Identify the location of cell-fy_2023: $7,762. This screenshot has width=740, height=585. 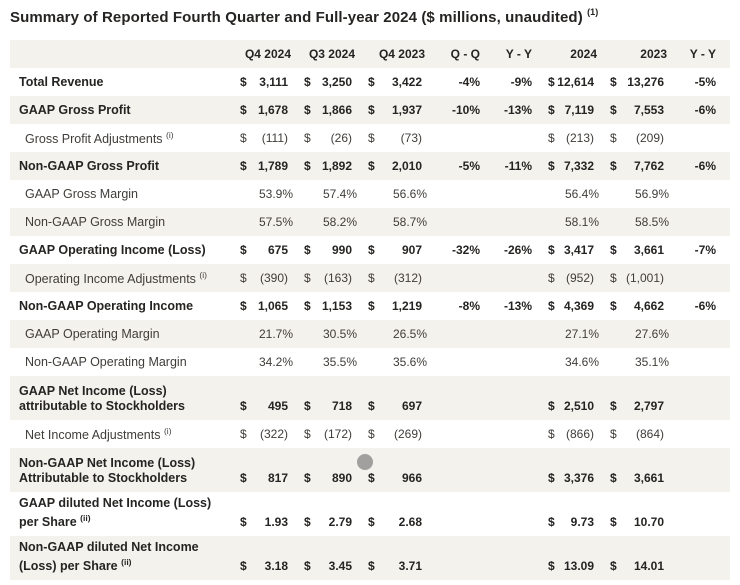
(637, 166).